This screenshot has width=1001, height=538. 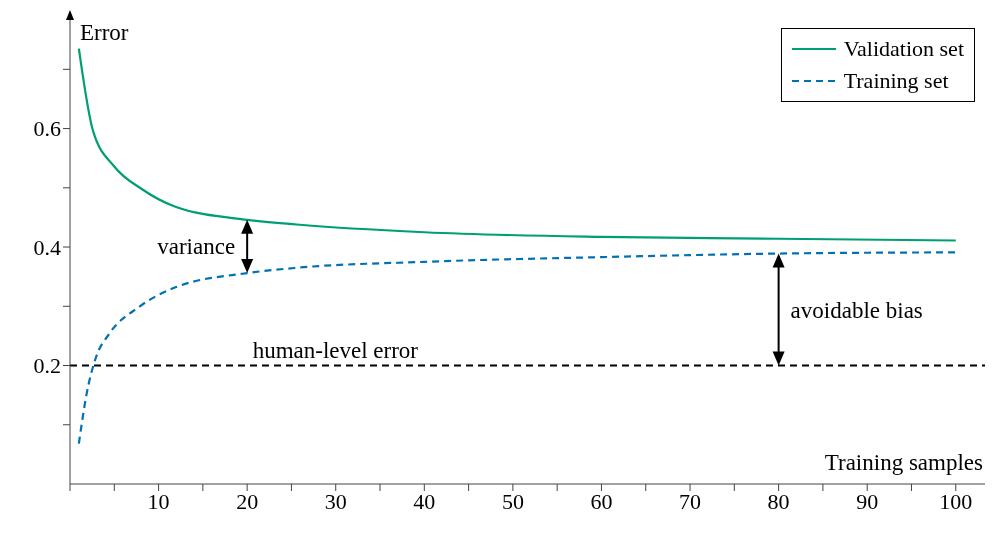 What do you see at coordinates (424, 501) in the screenshot?
I see `x-tick-label: 40` at bounding box center [424, 501].